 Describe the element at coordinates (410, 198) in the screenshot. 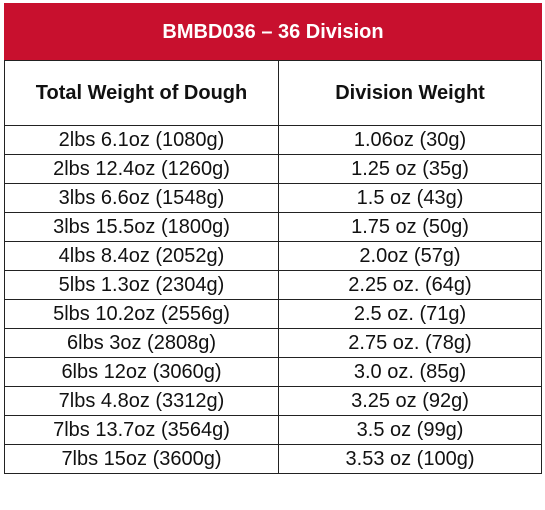

I see `division-weight-cell: 1.5 oz (43g)` at that location.